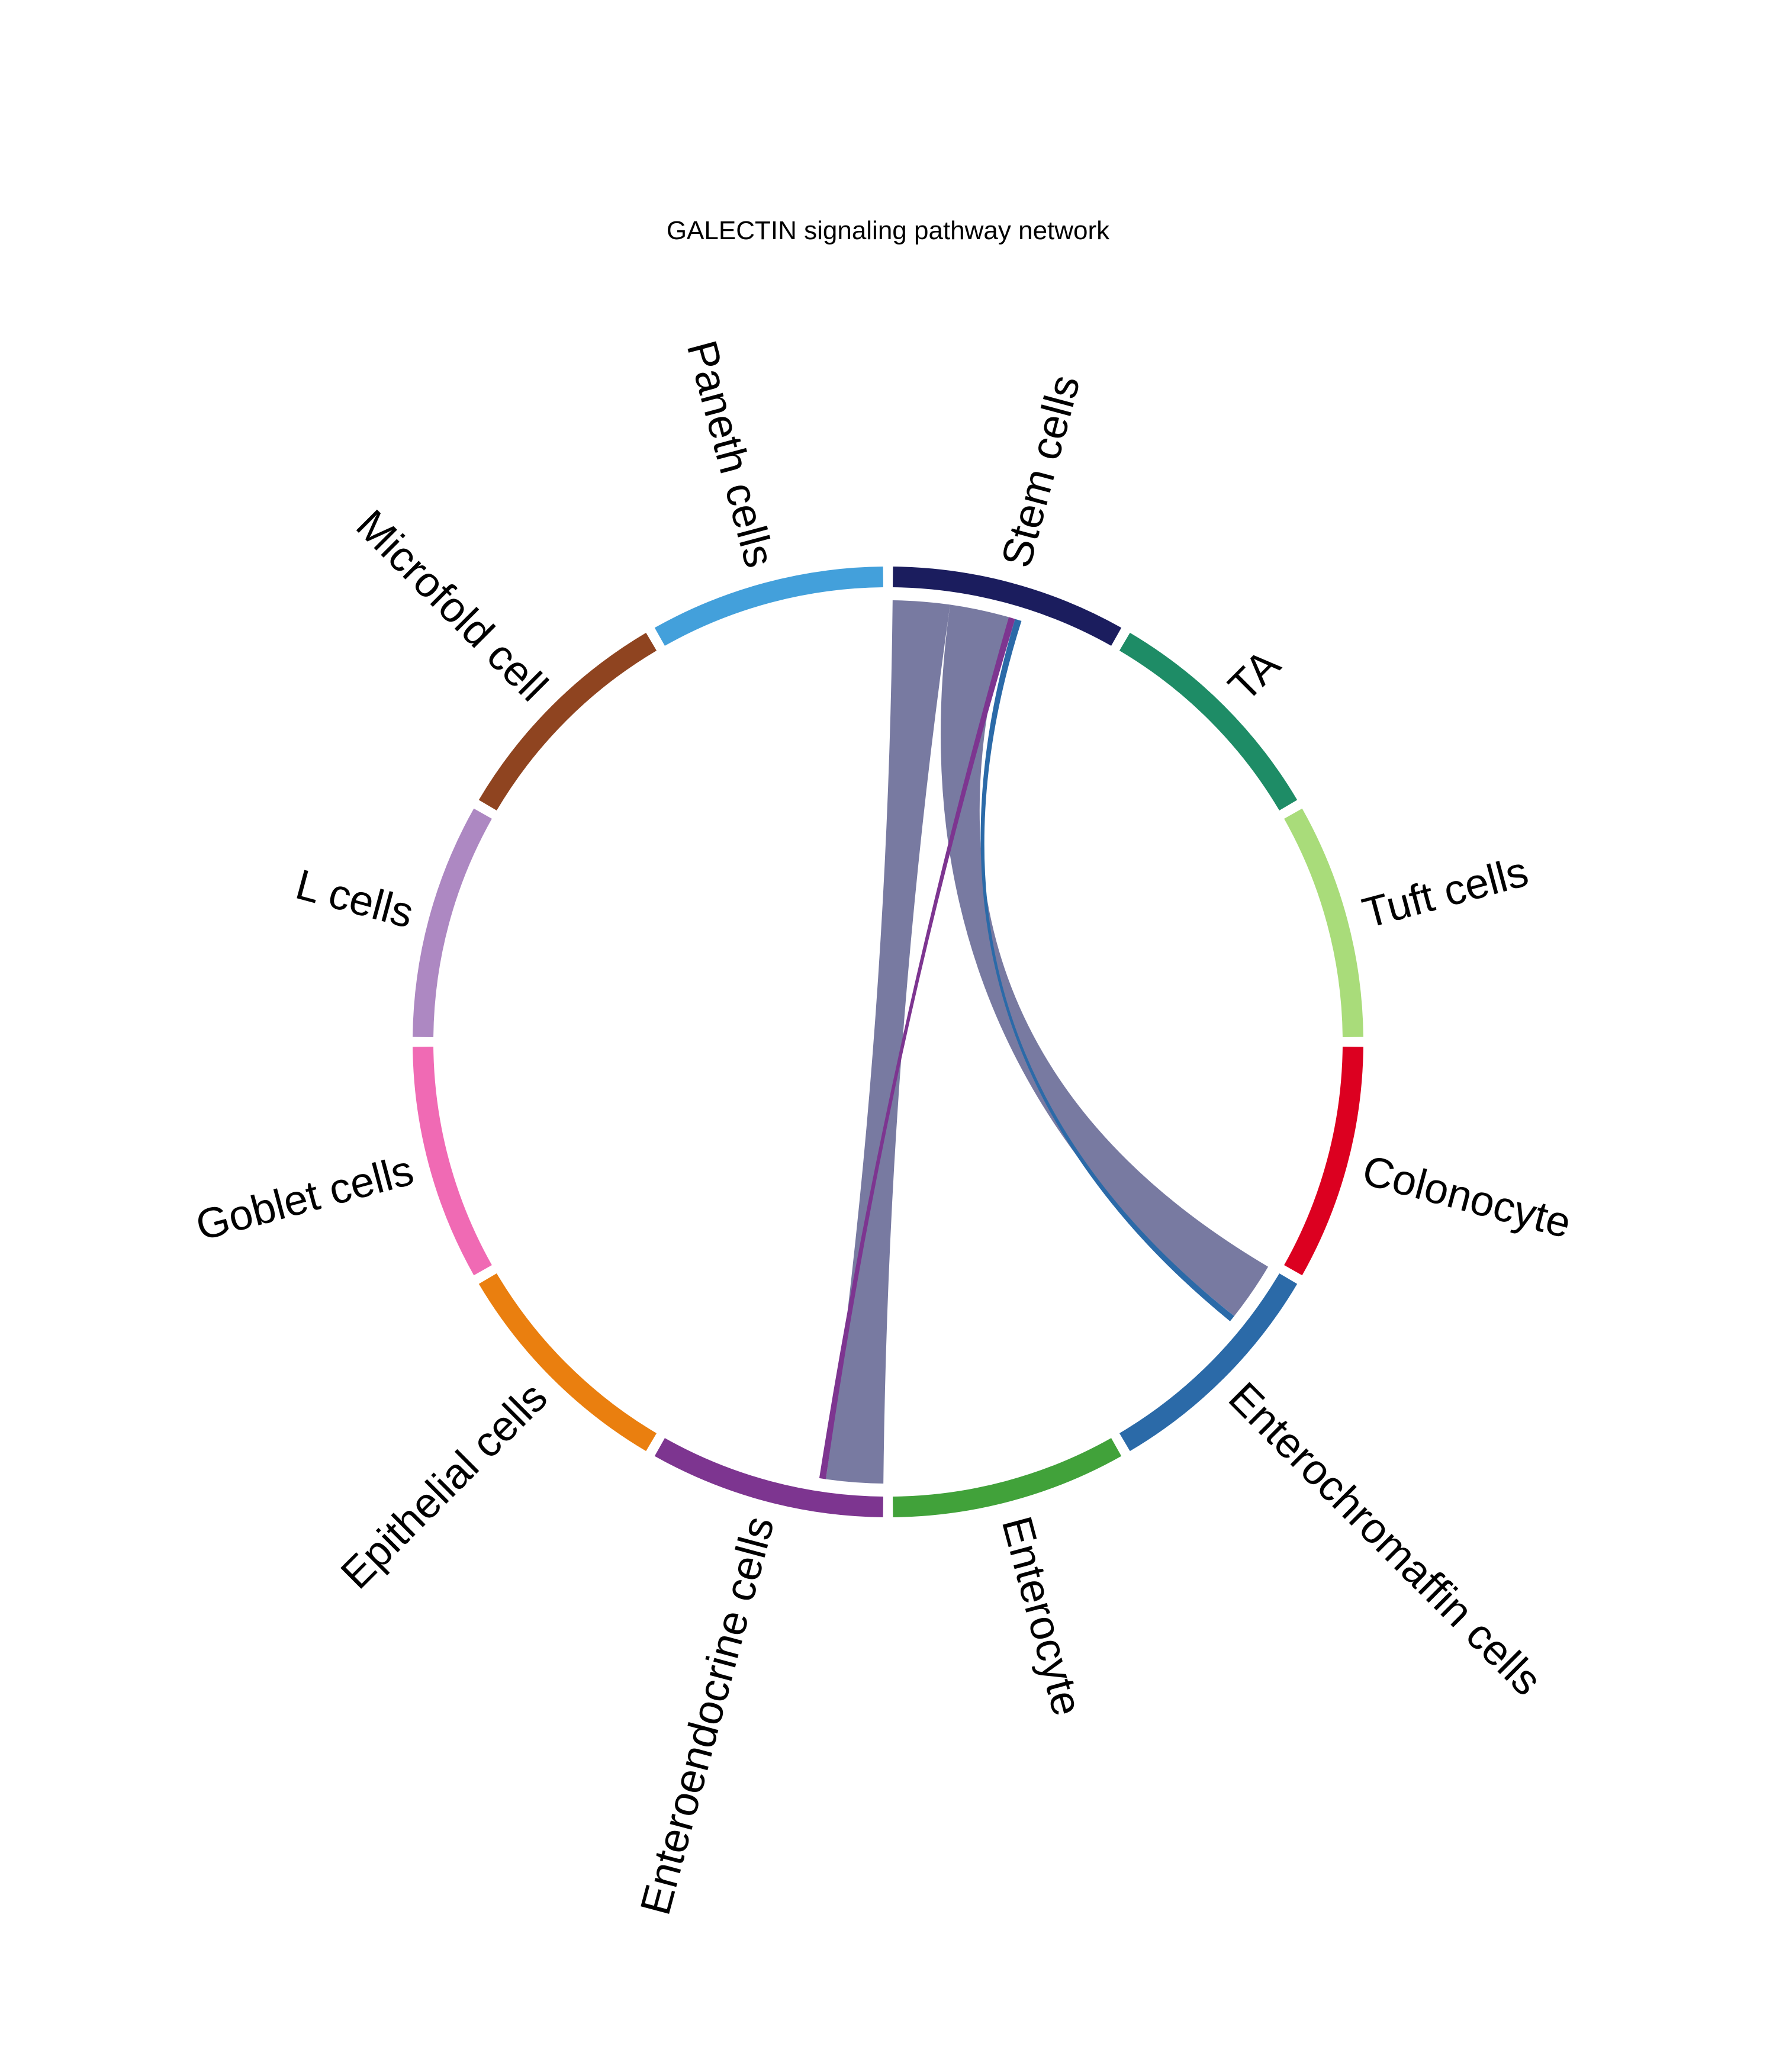 The image size is (1776, 2072). Describe the element at coordinates (567, 1362) in the screenshot. I see `sector-arc-epithelial-cells` at that location.